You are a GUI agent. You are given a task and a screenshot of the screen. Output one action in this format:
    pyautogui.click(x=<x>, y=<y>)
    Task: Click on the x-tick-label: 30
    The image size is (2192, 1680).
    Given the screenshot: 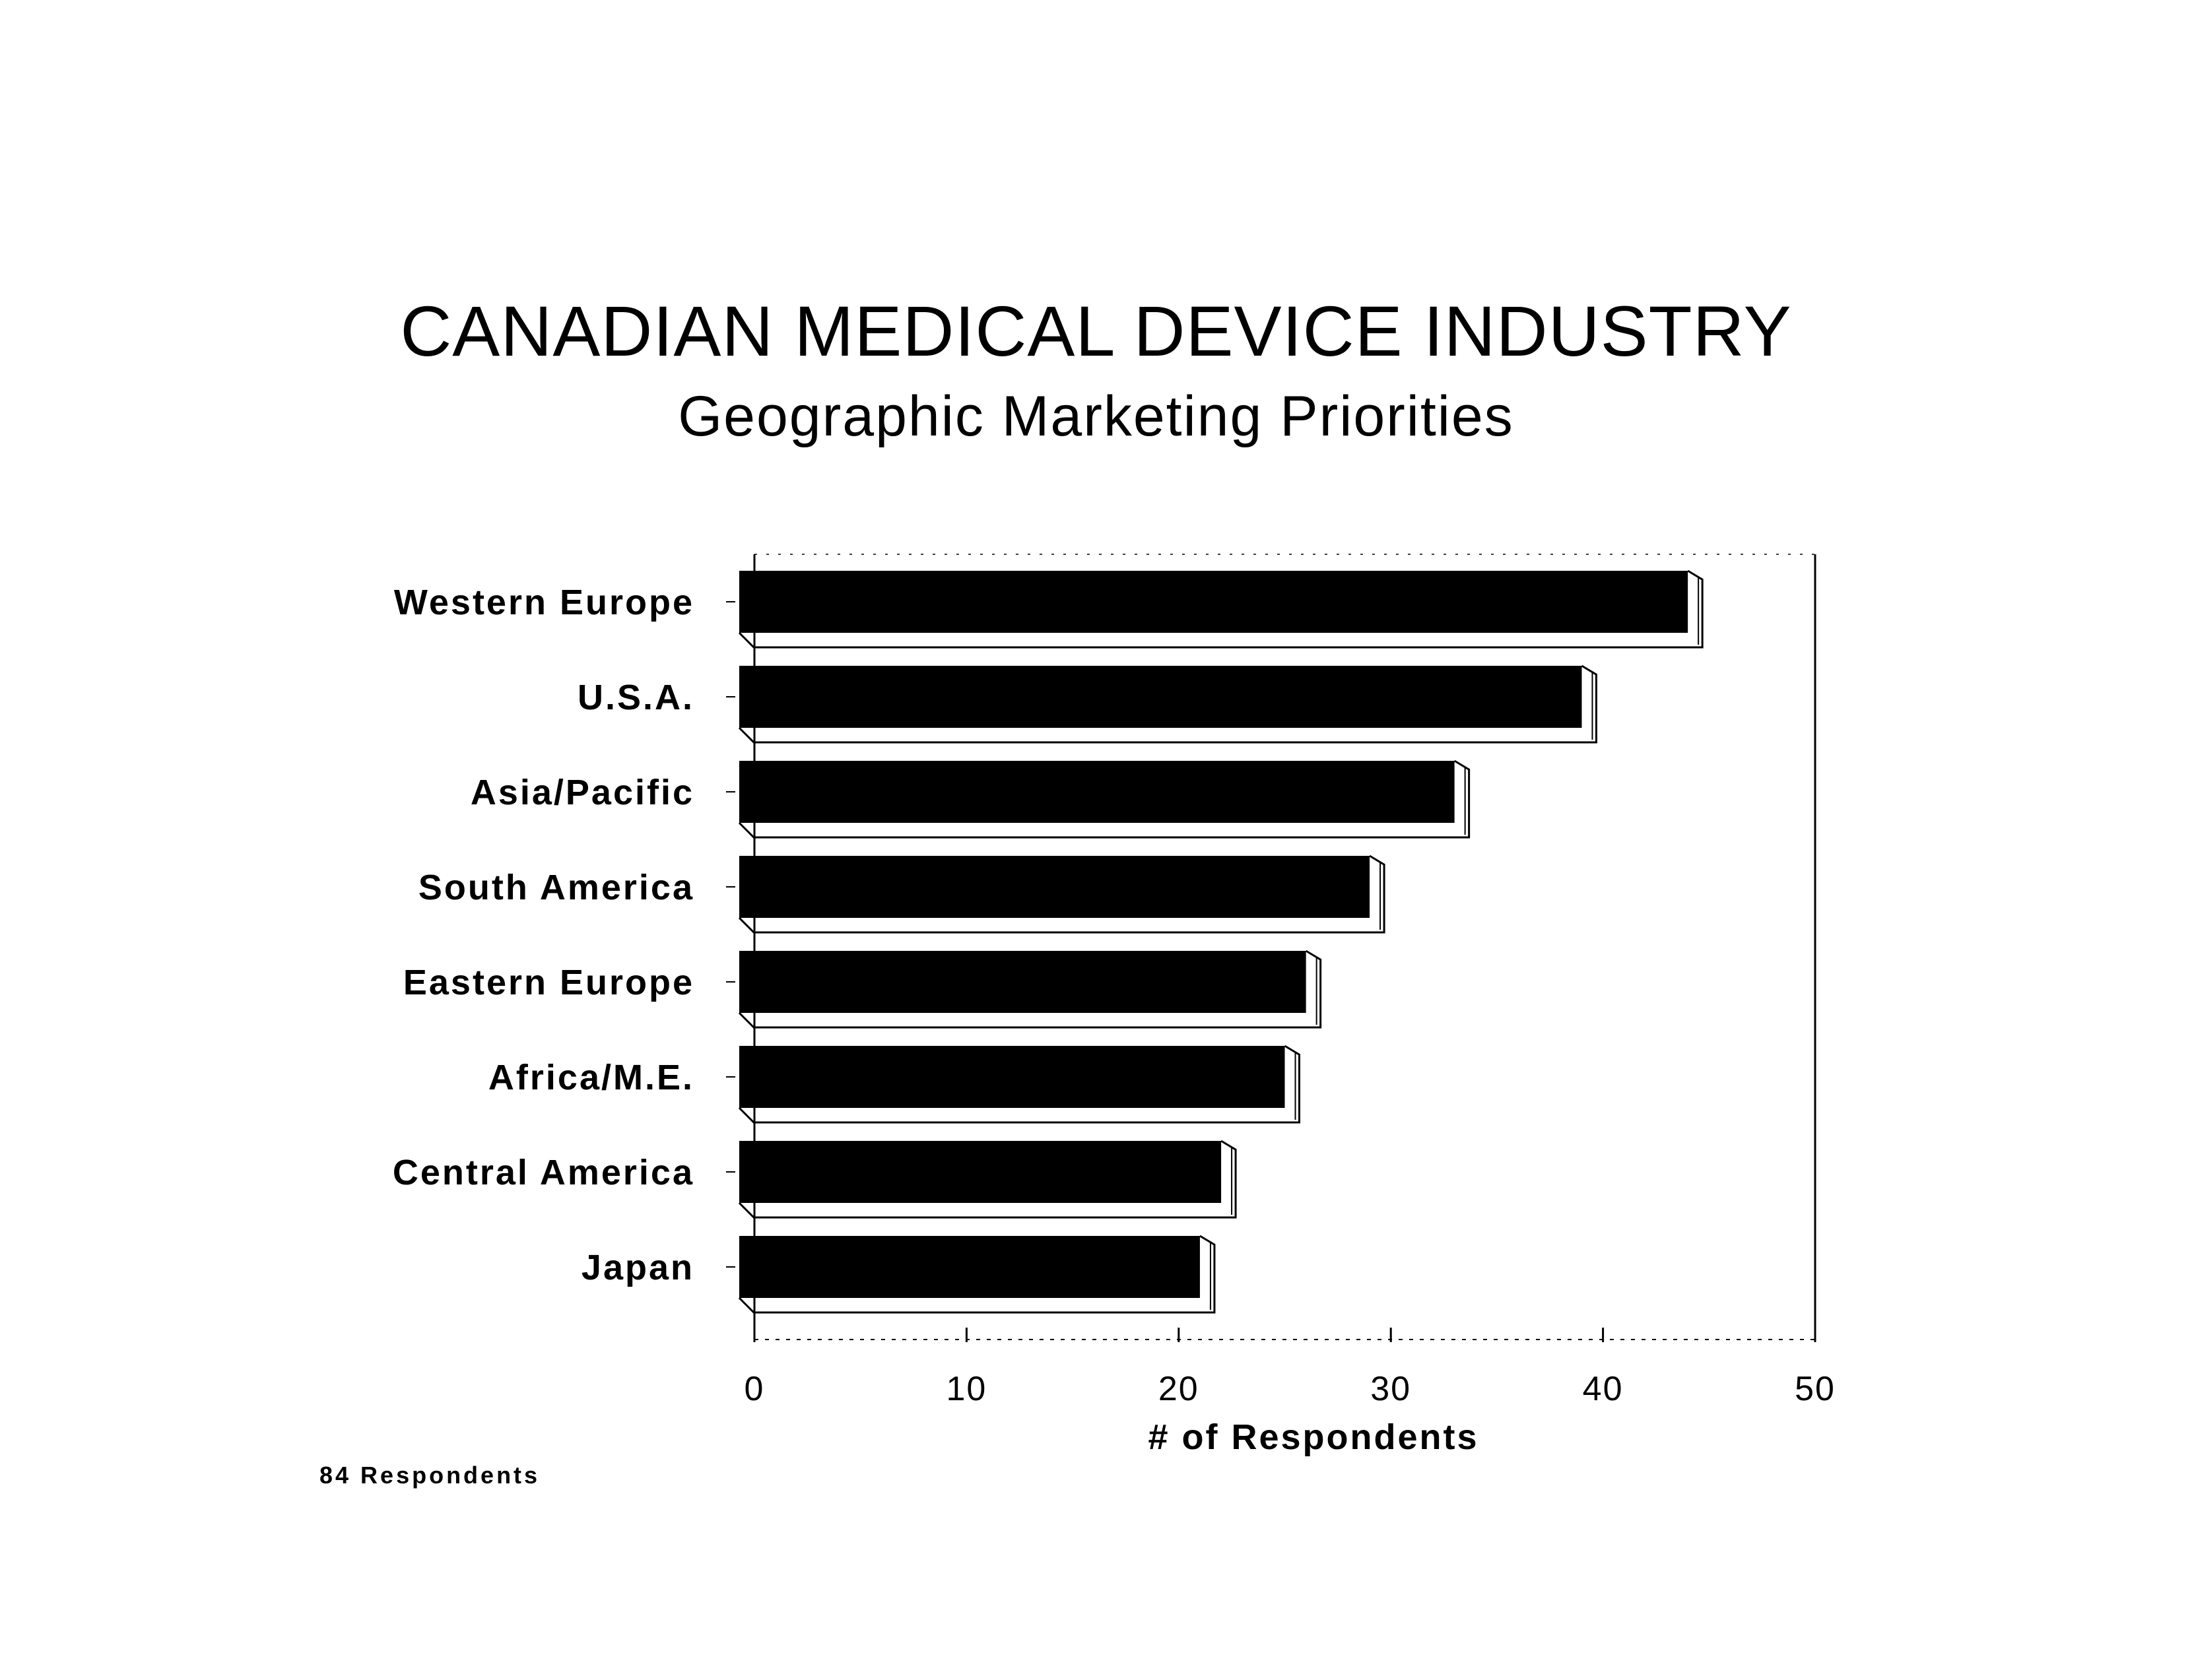 What is the action you would take?
    pyautogui.click(x=1390, y=1389)
    